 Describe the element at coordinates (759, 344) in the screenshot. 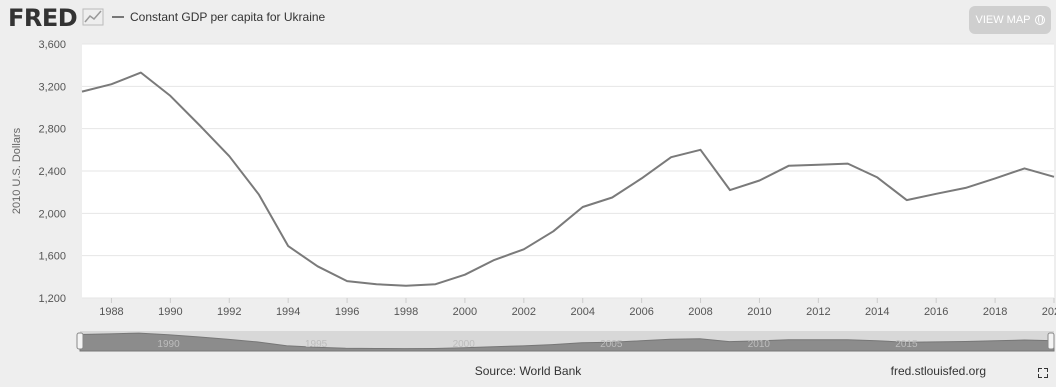

I see `navigator-tick-label: 2010` at that location.